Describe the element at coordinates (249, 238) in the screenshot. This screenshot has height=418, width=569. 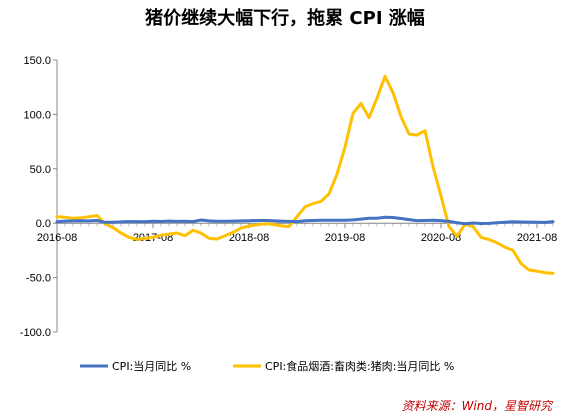
I see `x-tick-label: 2018-08` at that location.